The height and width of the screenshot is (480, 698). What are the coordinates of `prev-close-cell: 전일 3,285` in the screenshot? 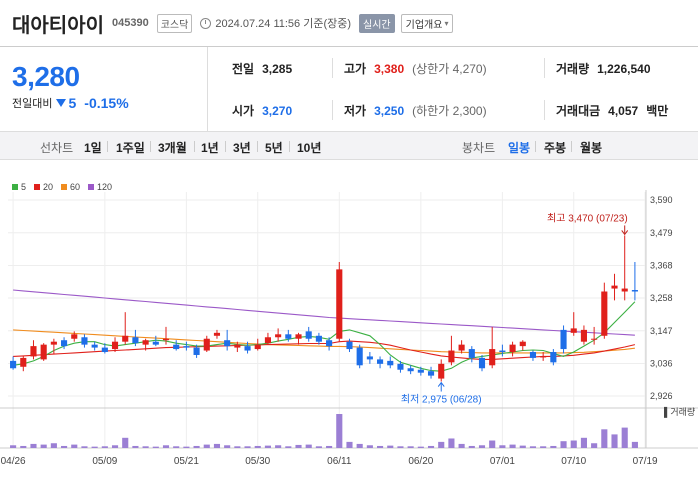 It's located at (262, 68).